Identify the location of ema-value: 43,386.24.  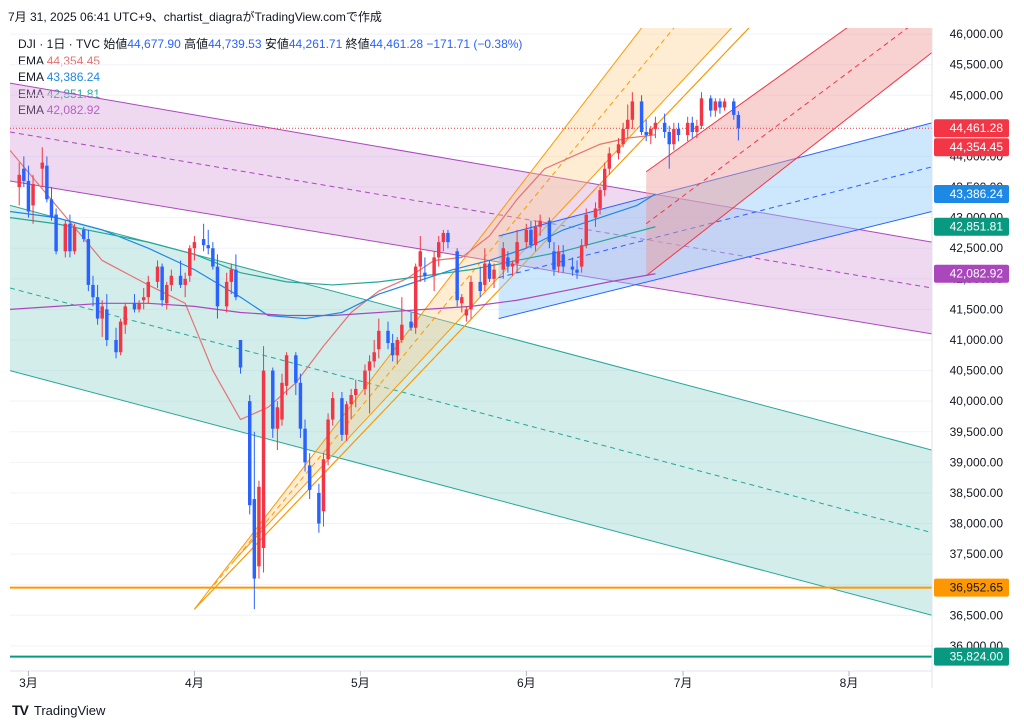
(73, 77).